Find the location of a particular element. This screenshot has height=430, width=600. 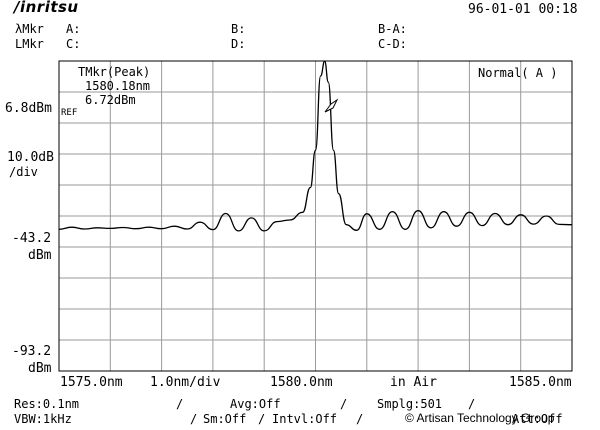

status-avg: Avg:Off is located at coordinates (255, 404).